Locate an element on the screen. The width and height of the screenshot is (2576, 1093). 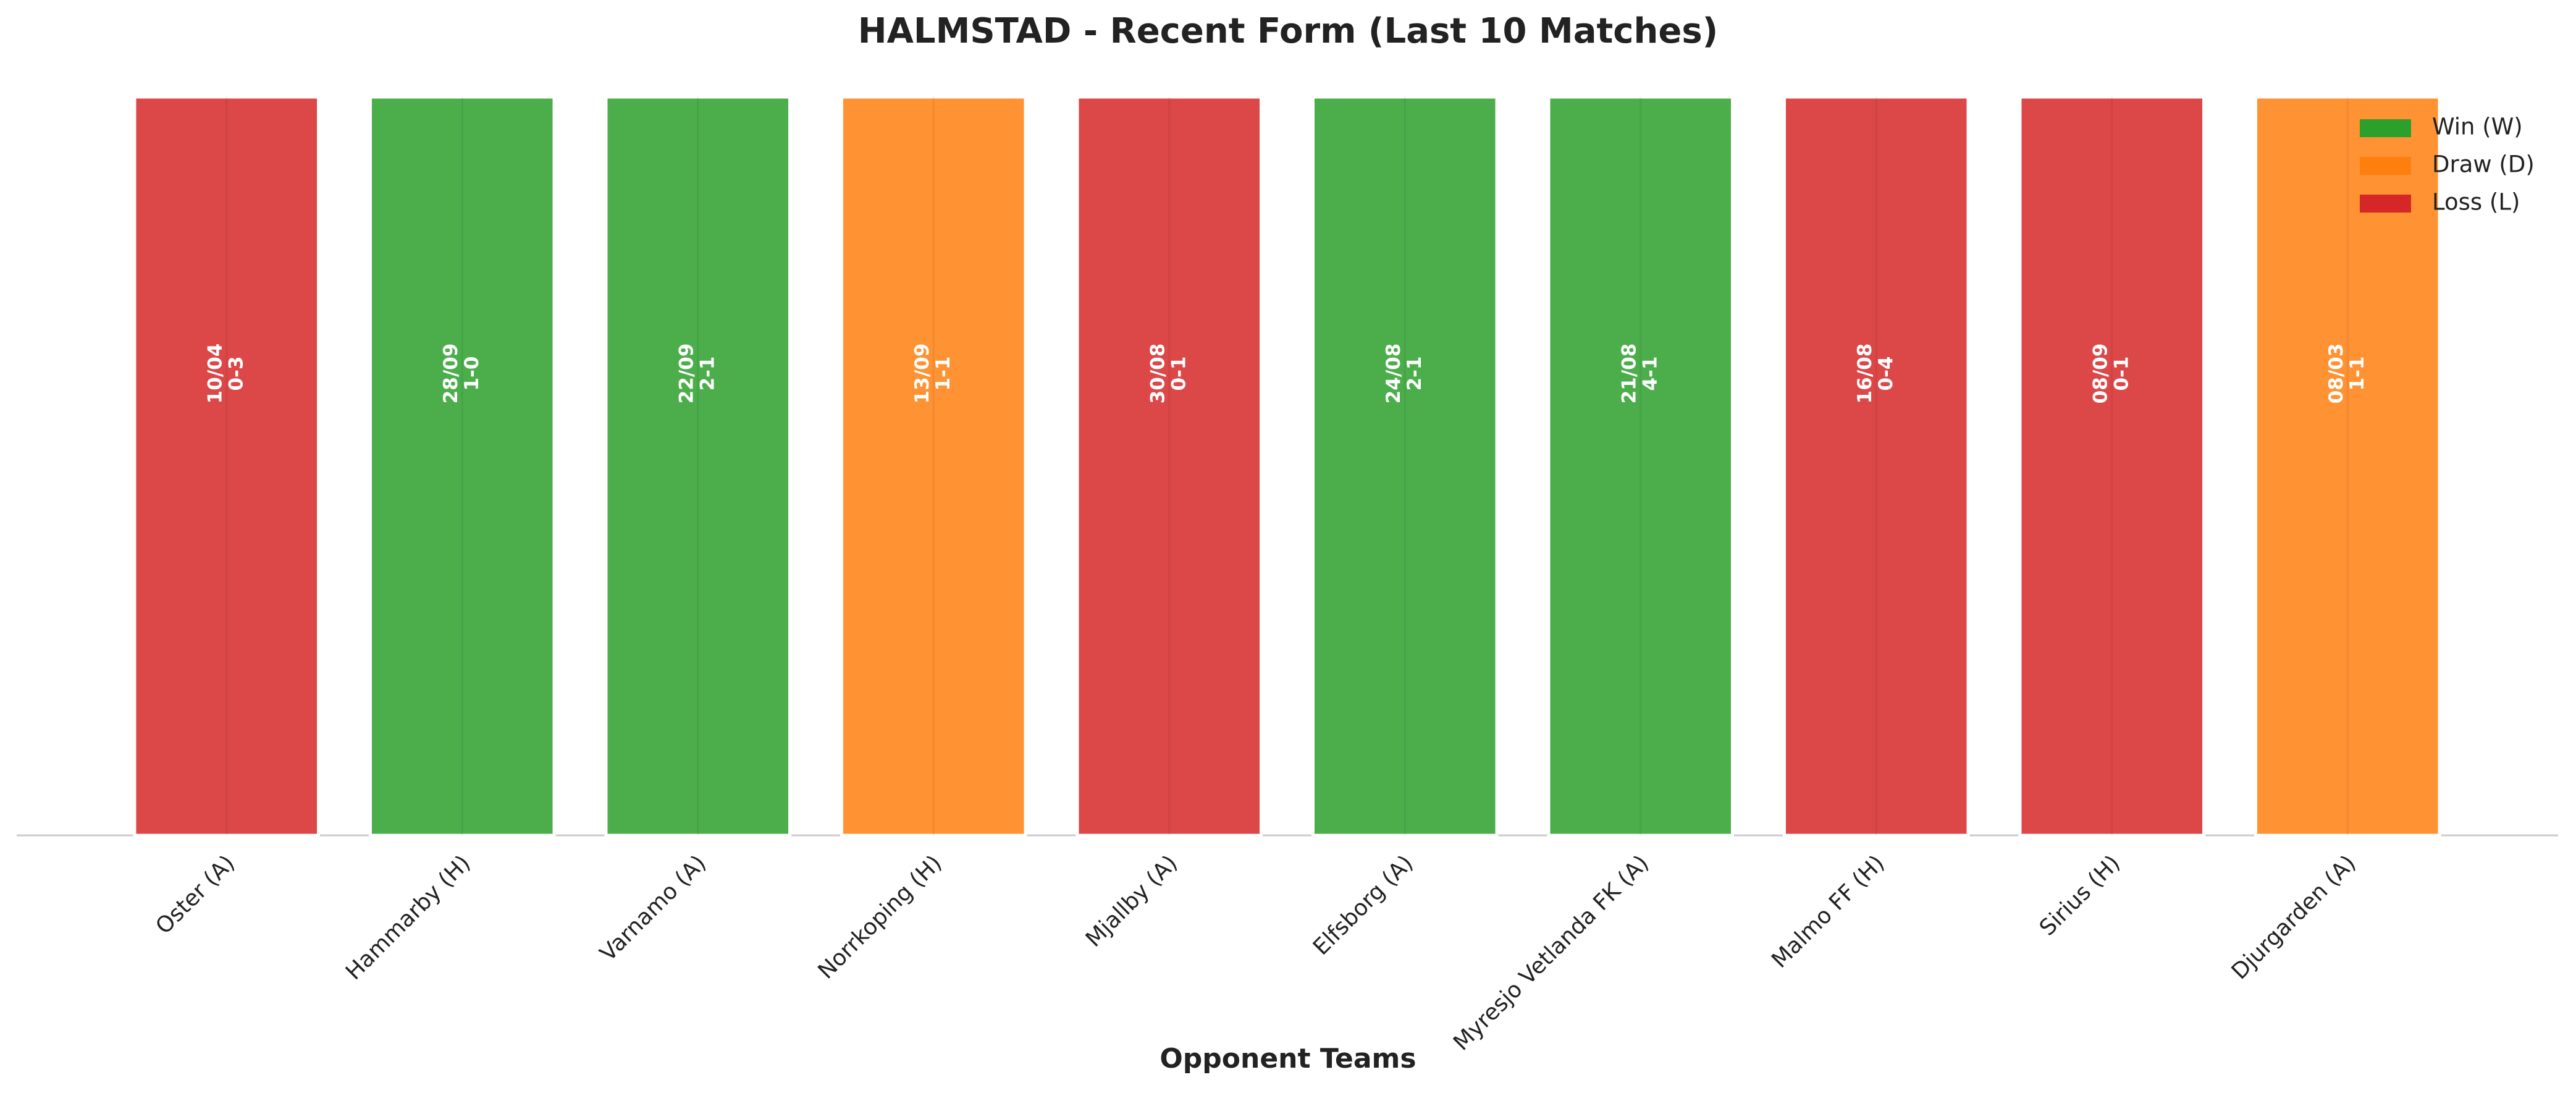
bar-date-label: 24/08 is located at coordinates (1394, 374).